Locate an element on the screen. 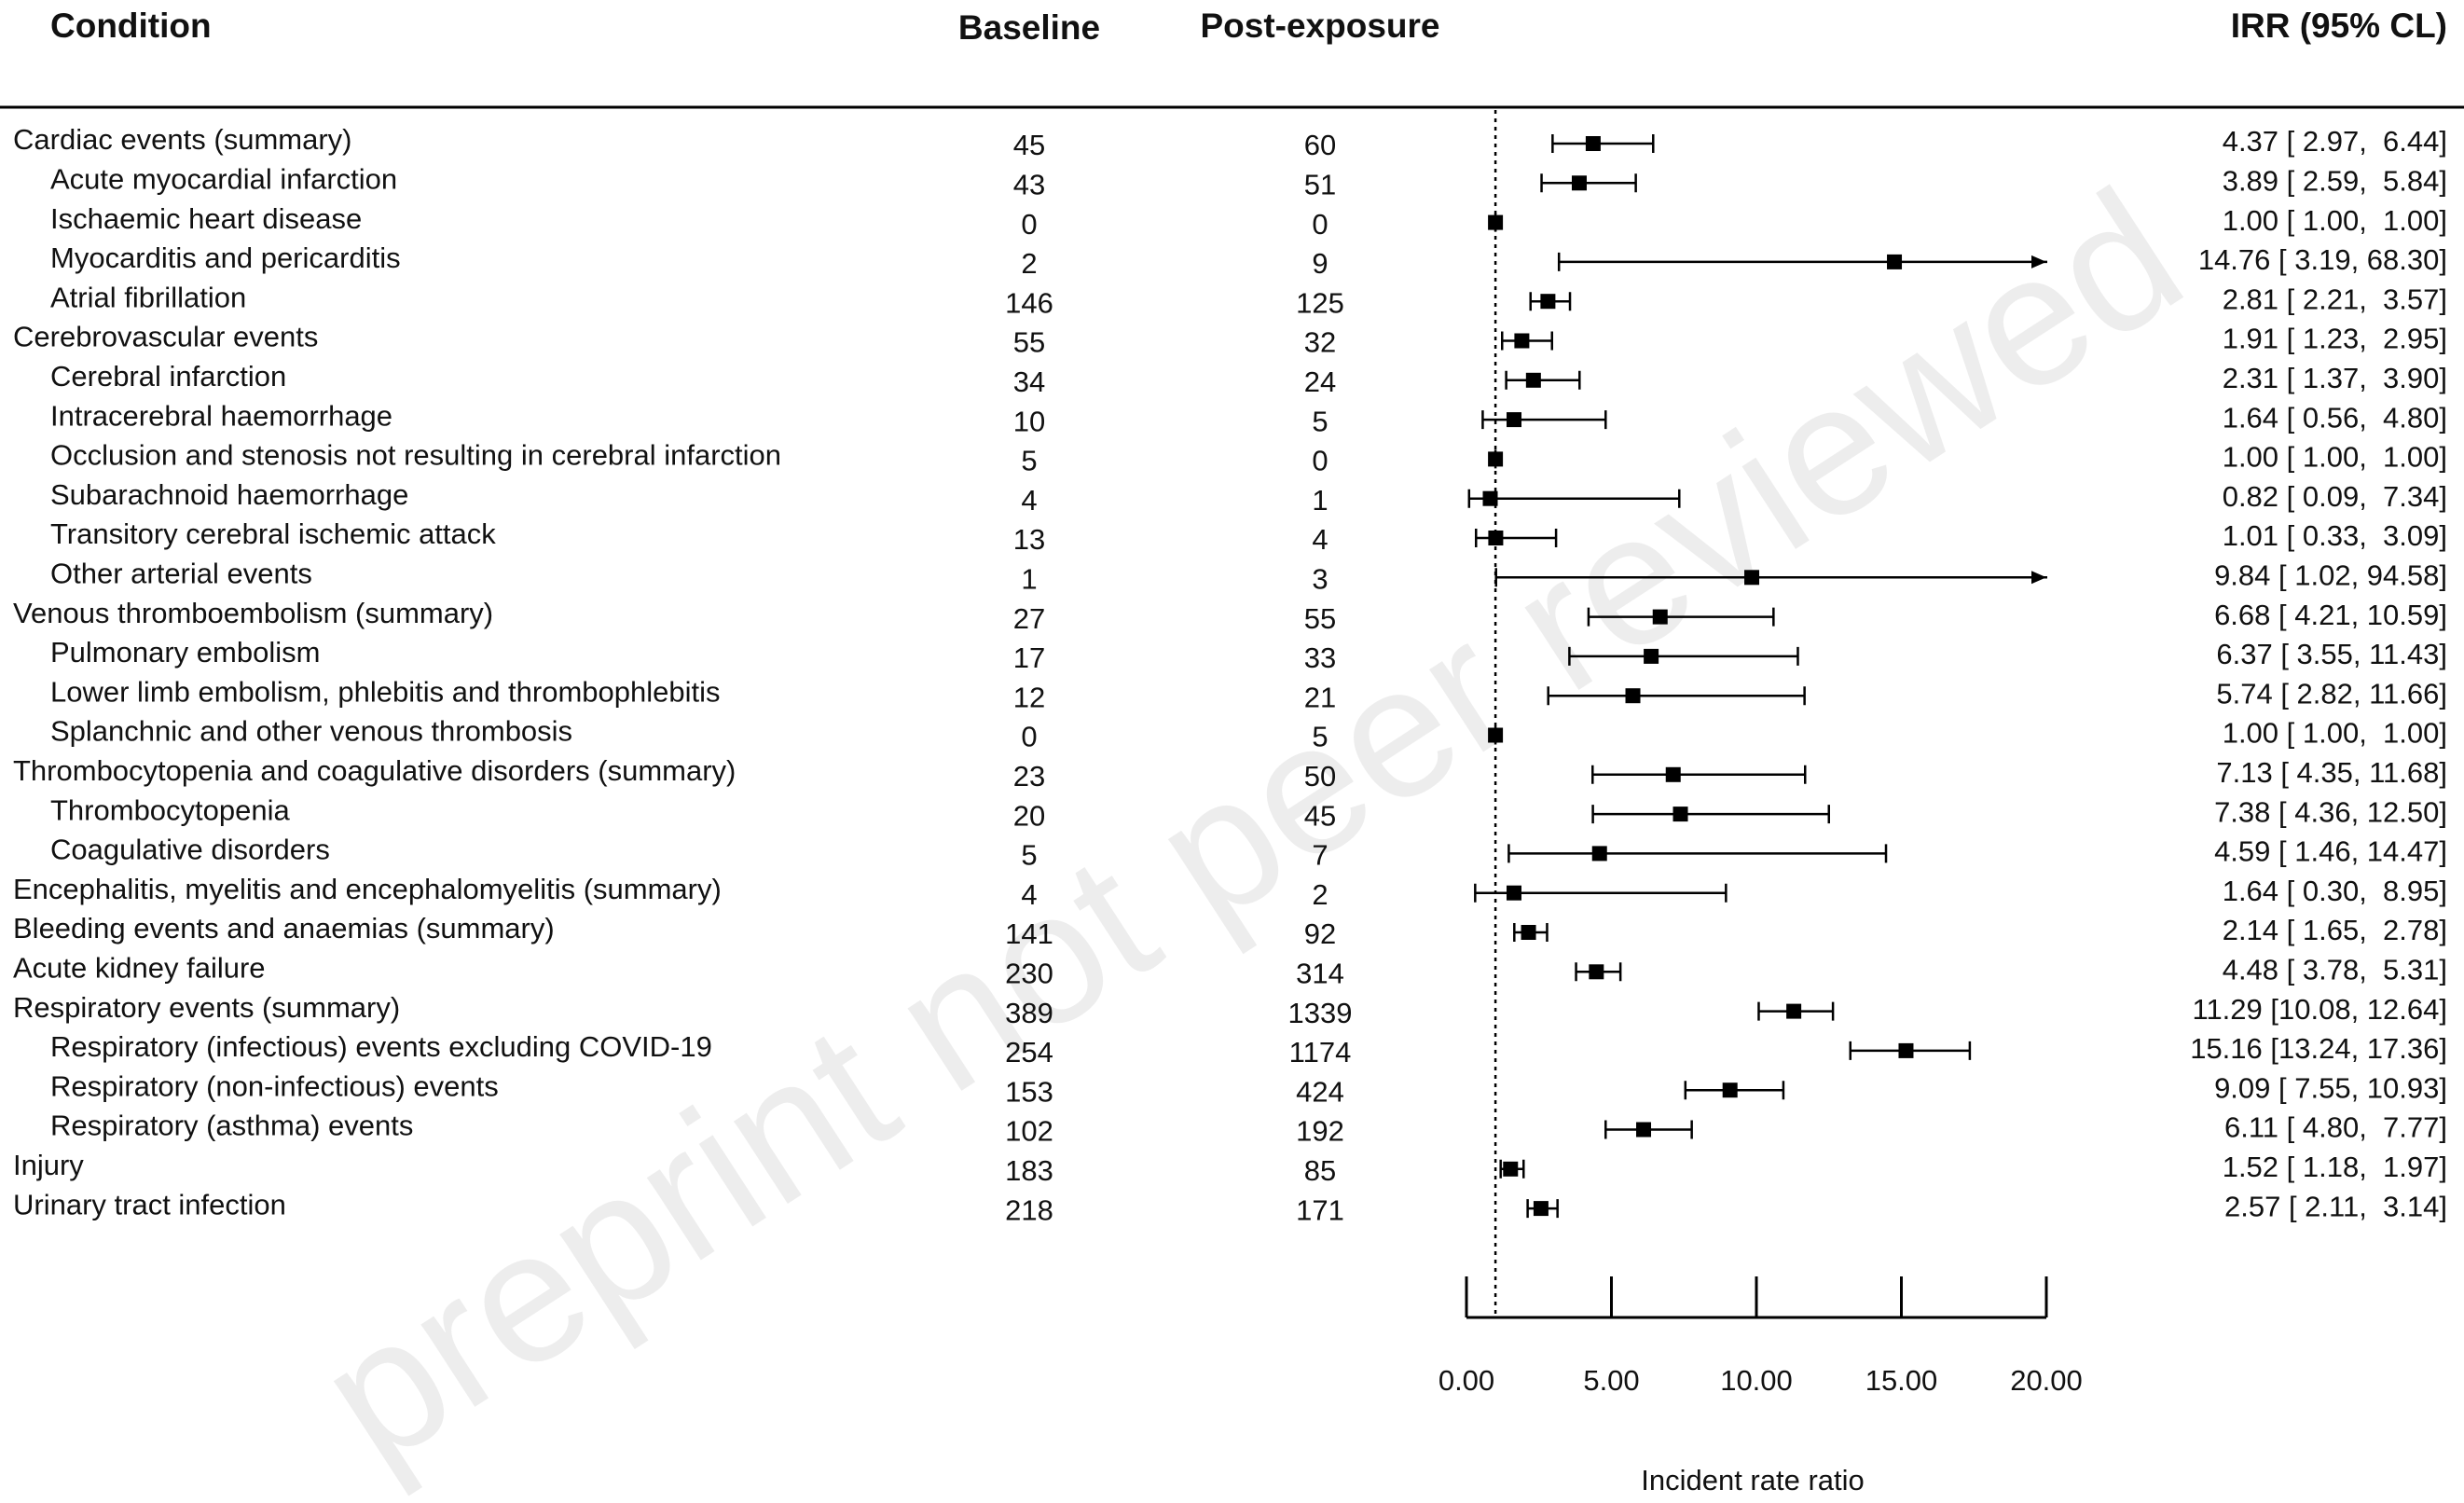  post-exposure-count: 424 is located at coordinates (1320, 1091).